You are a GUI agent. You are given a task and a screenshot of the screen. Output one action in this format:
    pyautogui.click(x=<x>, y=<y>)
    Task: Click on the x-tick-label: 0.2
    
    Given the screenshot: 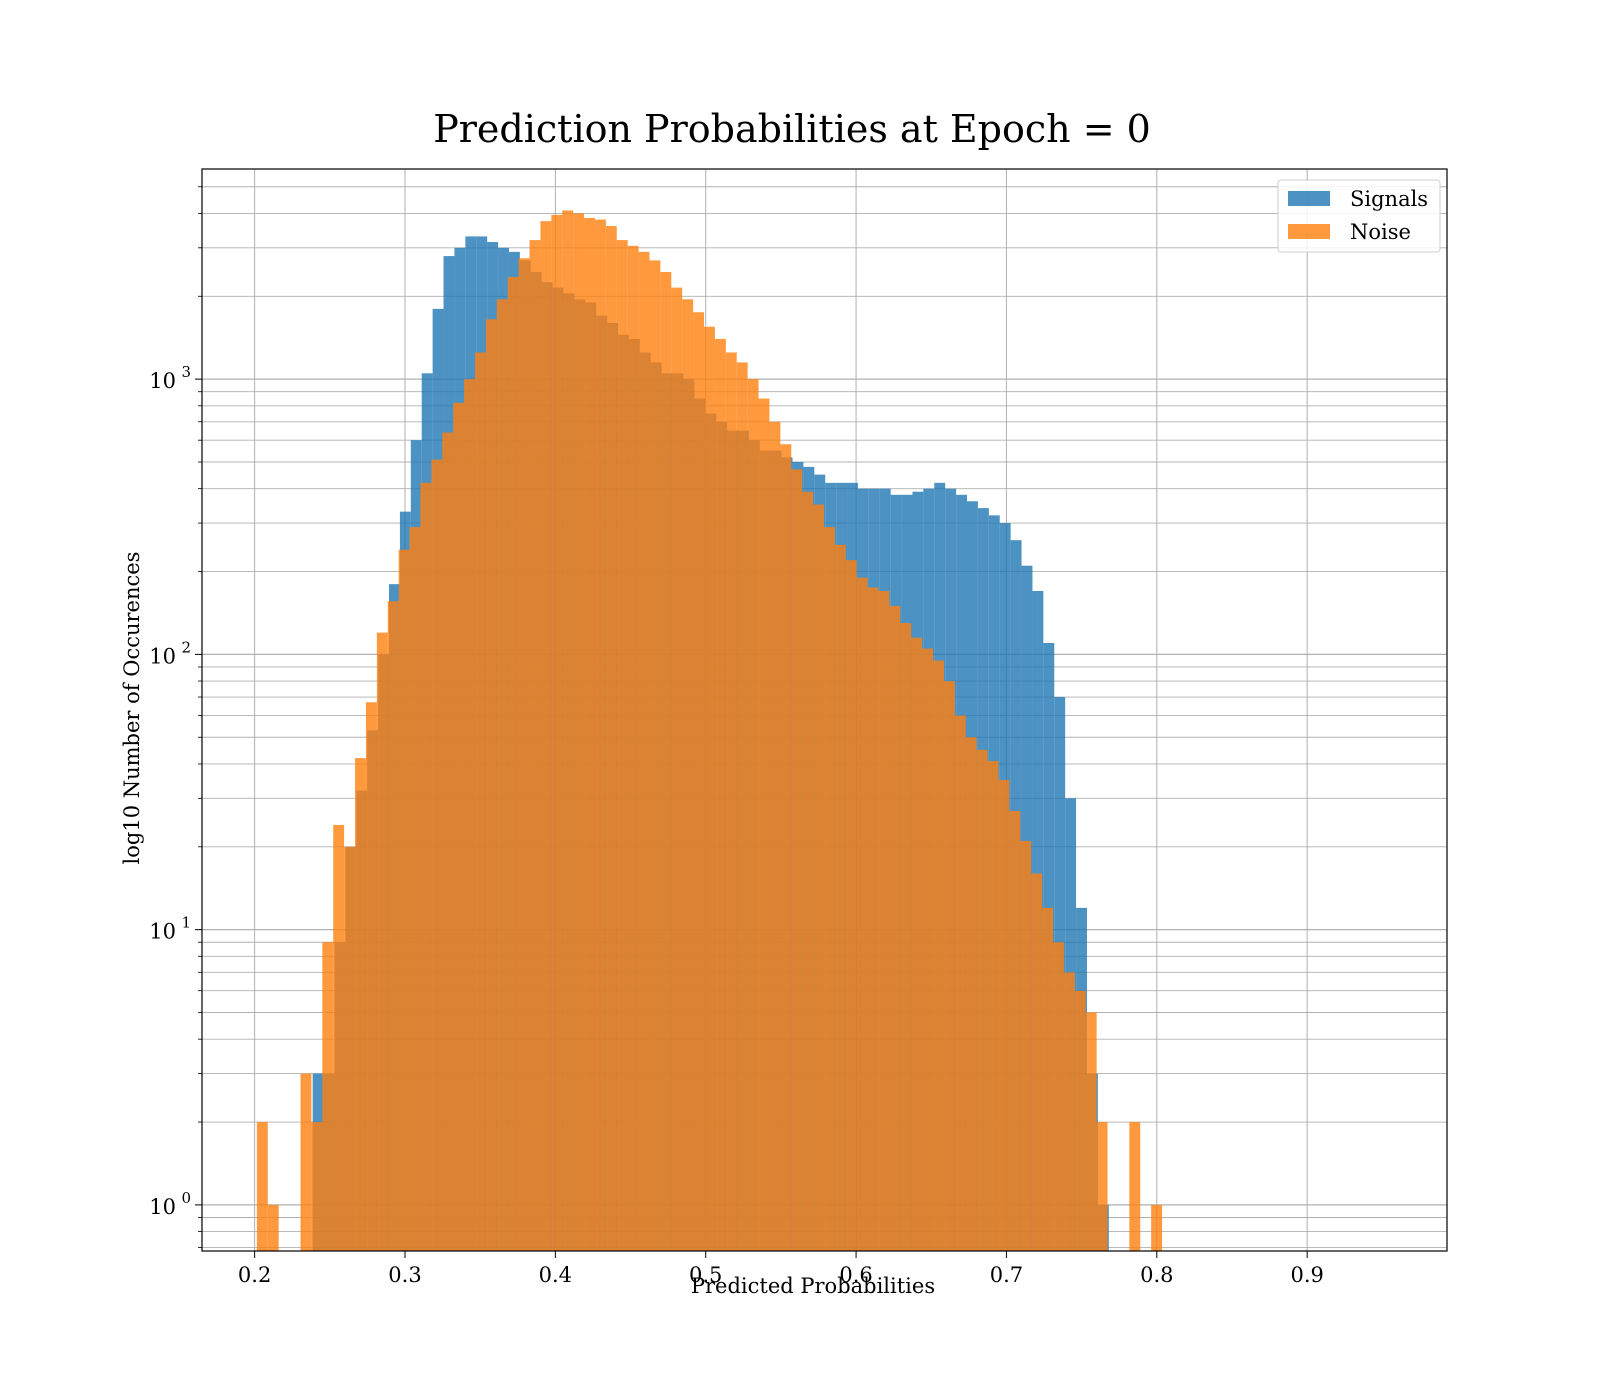 What is the action you would take?
    pyautogui.click(x=254, y=1275)
    